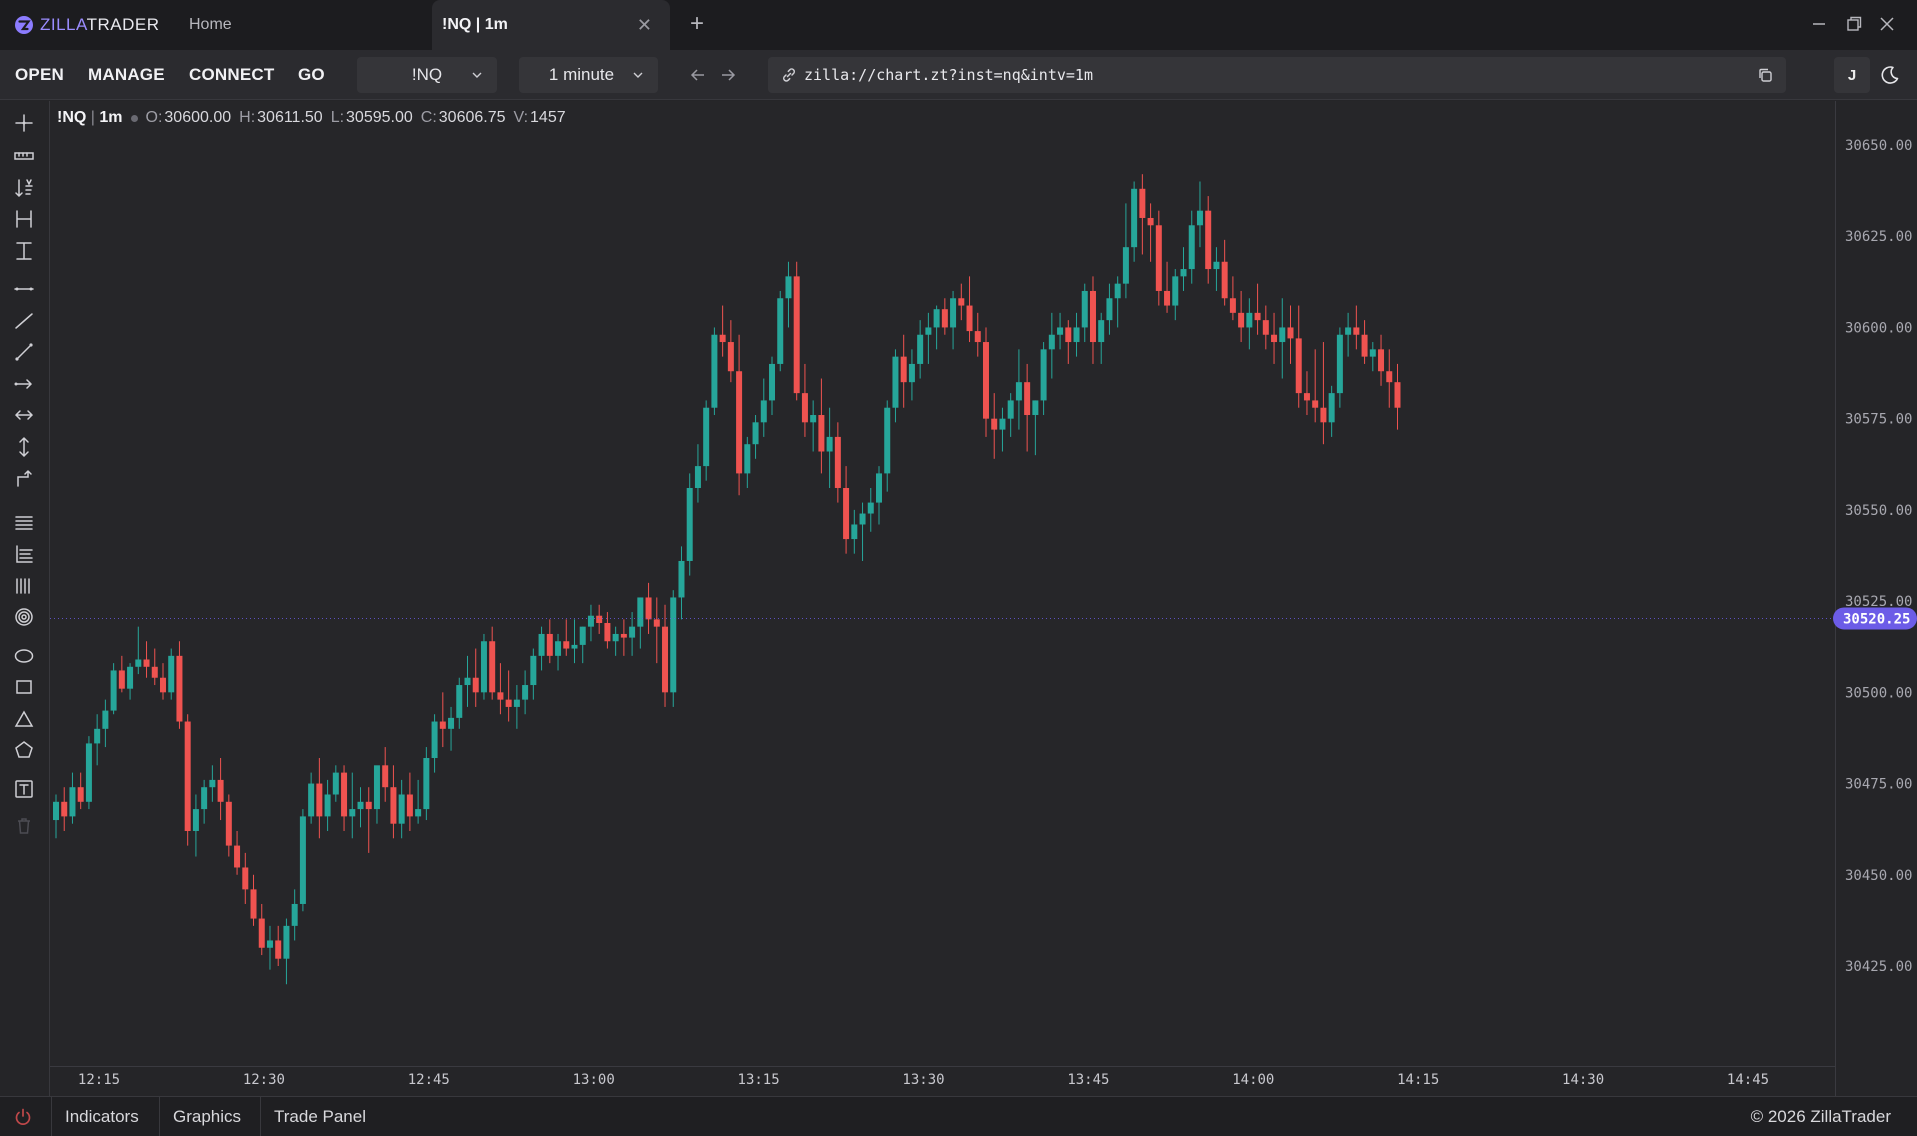 This screenshot has height=1136, width=1917. What do you see at coordinates (1854, 24) in the screenshot?
I see `restore-icon` at bounding box center [1854, 24].